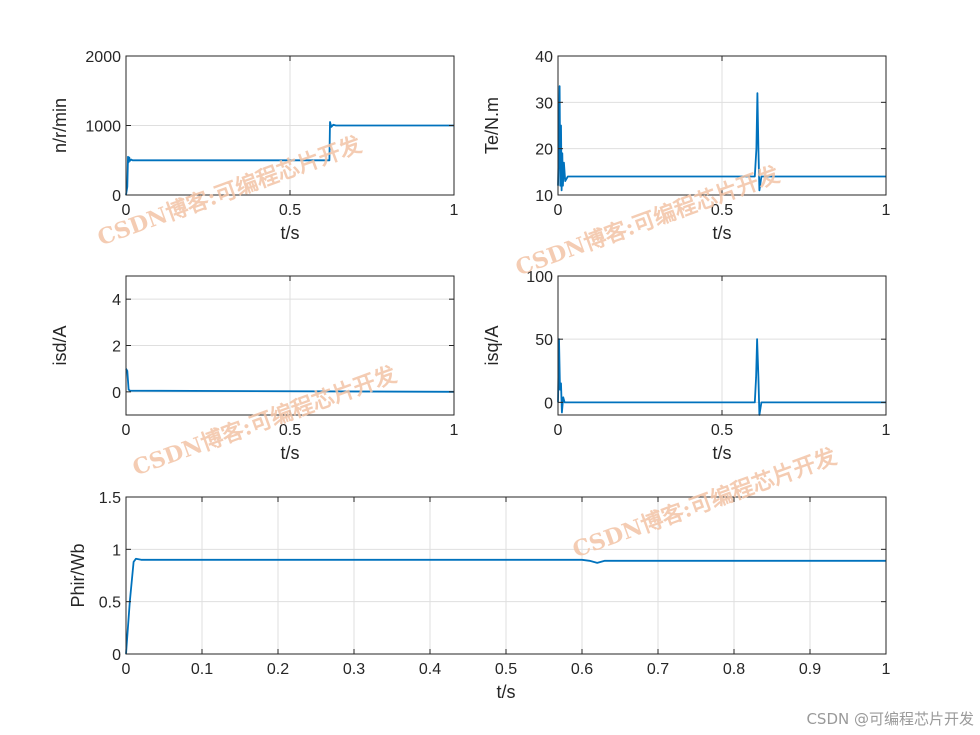 Image resolution: width=980 pixels, height=735 pixels. Describe the element at coordinates (544, 103) in the screenshot. I see `y-tick-label: 30` at that location.